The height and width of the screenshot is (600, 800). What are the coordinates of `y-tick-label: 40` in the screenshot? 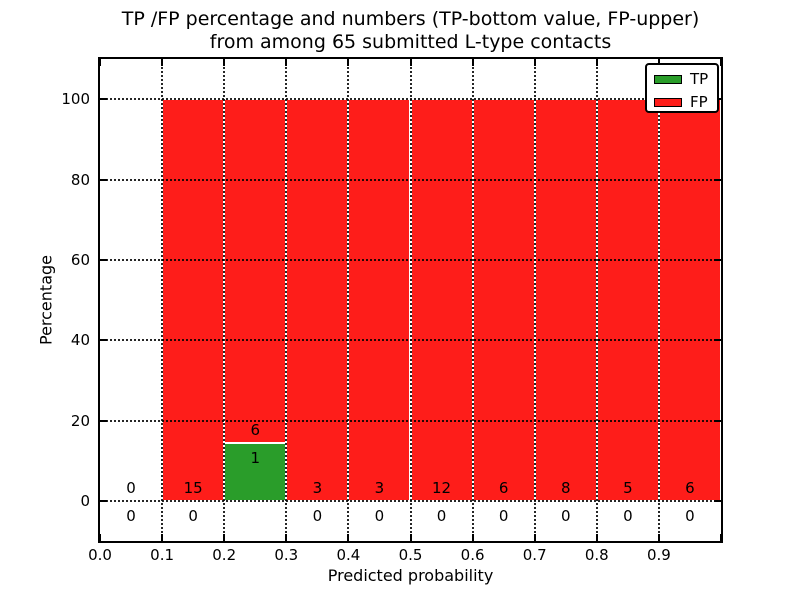 It's located at (80, 340).